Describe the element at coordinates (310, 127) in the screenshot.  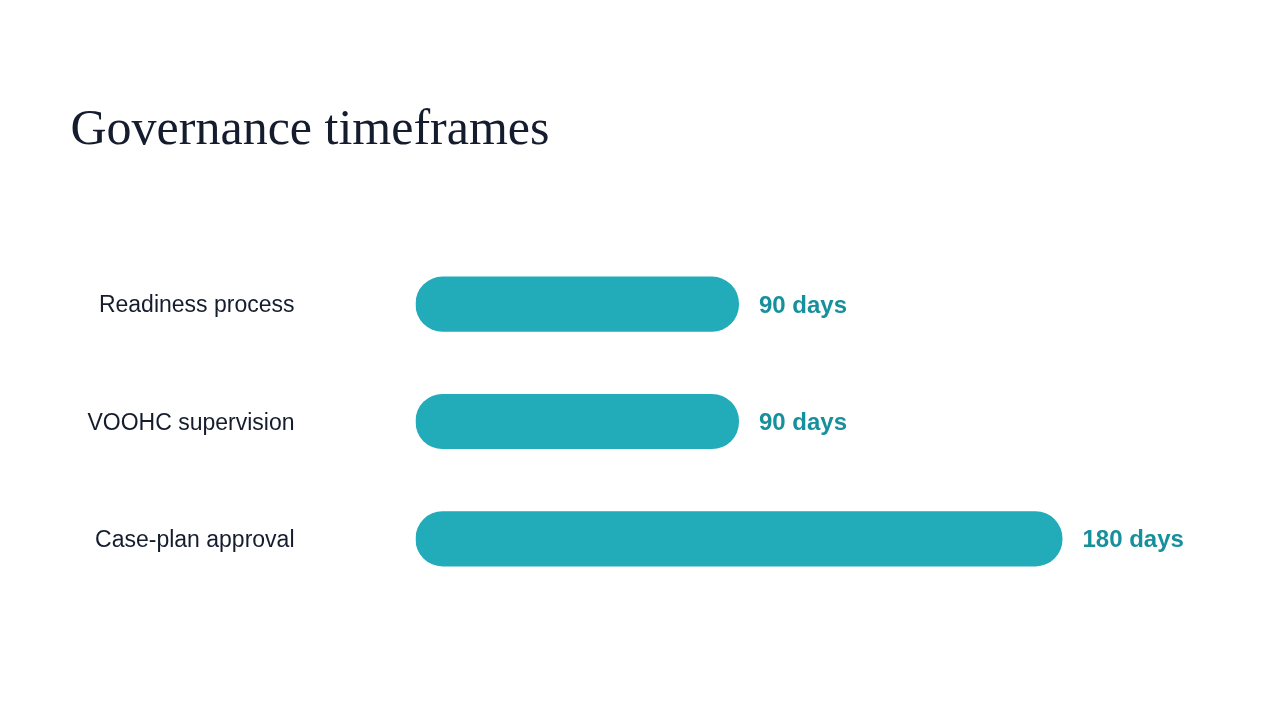
I see `chart-title: Governance timeframes` at that location.